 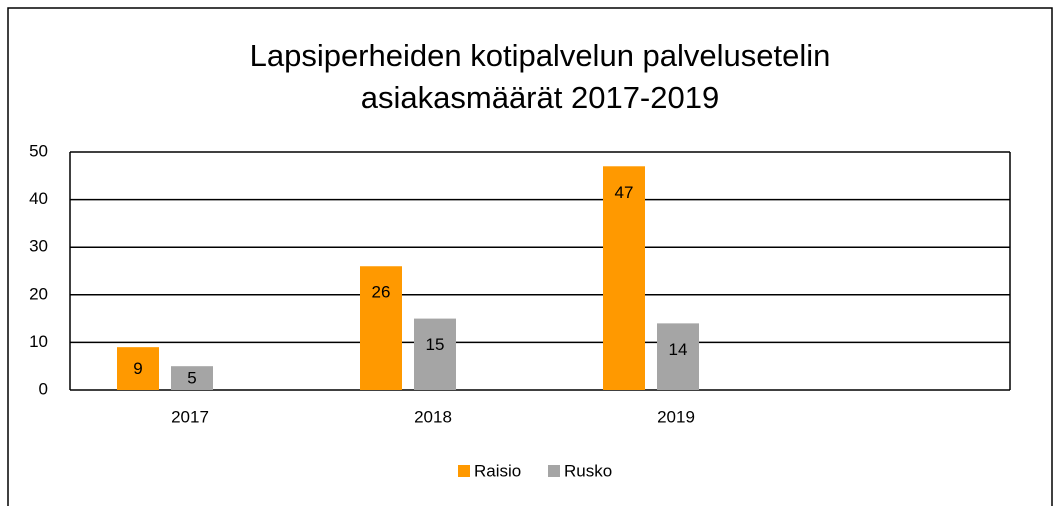 What do you see at coordinates (38, 246) in the screenshot?
I see `y-tick-label: 30` at bounding box center [38, 246].